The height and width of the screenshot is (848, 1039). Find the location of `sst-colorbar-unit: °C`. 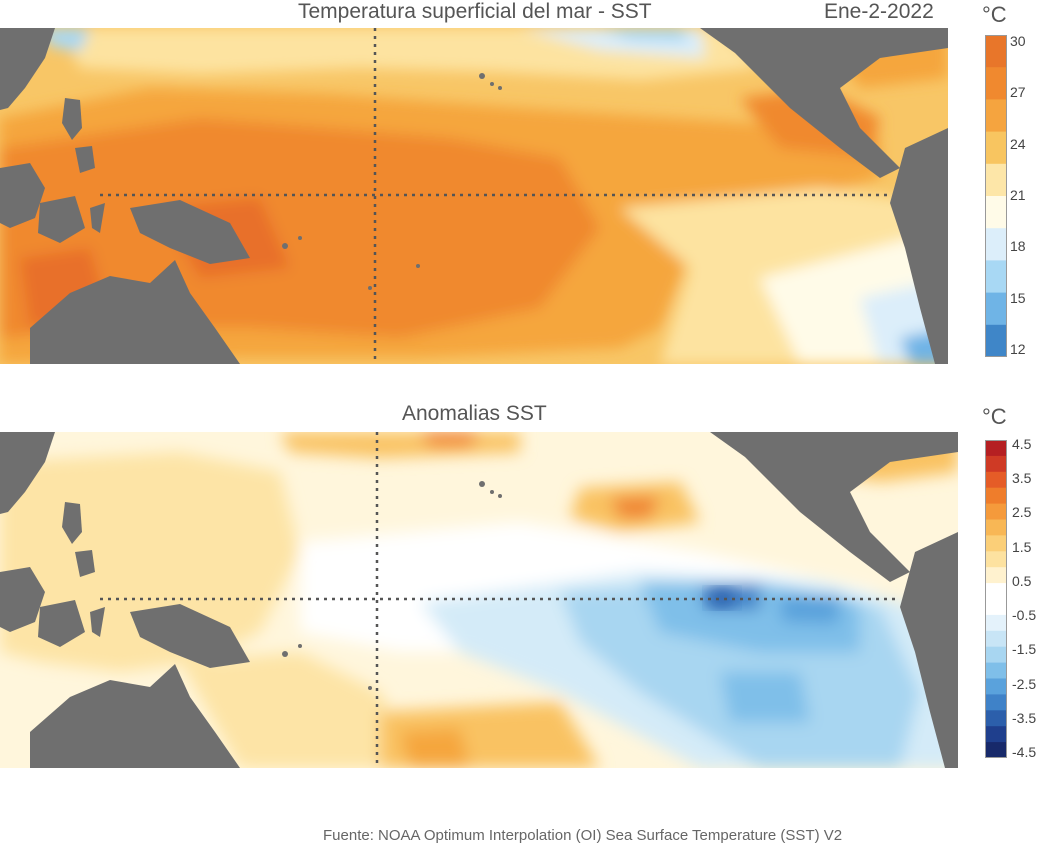

sst-colorbar-unit: °C is located at coordinates (994, 14).